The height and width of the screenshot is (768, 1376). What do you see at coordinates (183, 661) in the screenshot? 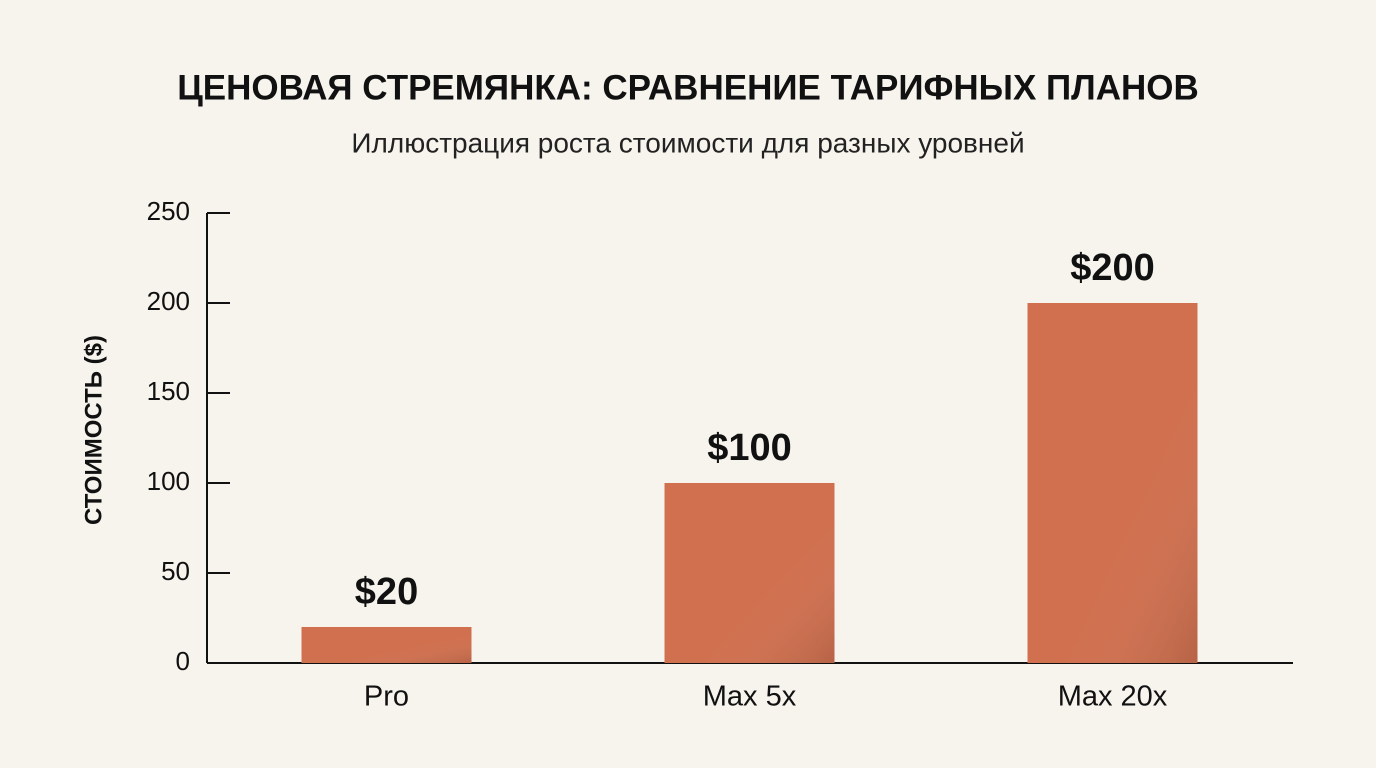
I see `y-tick-label: 0` at bounding box center [183, 661].